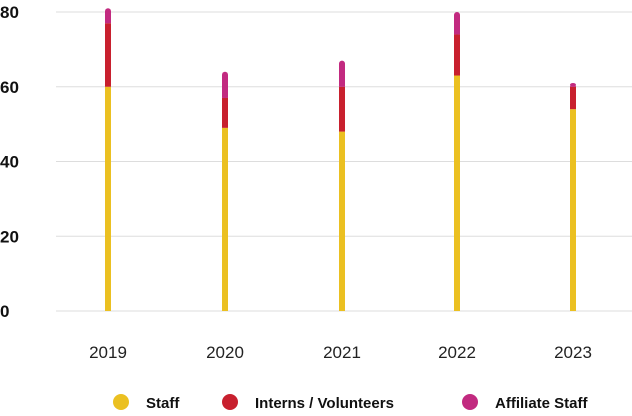  Describe the element at coordinates (573, 210) in the screenshot. I see `bar-2023-staff` at that location.